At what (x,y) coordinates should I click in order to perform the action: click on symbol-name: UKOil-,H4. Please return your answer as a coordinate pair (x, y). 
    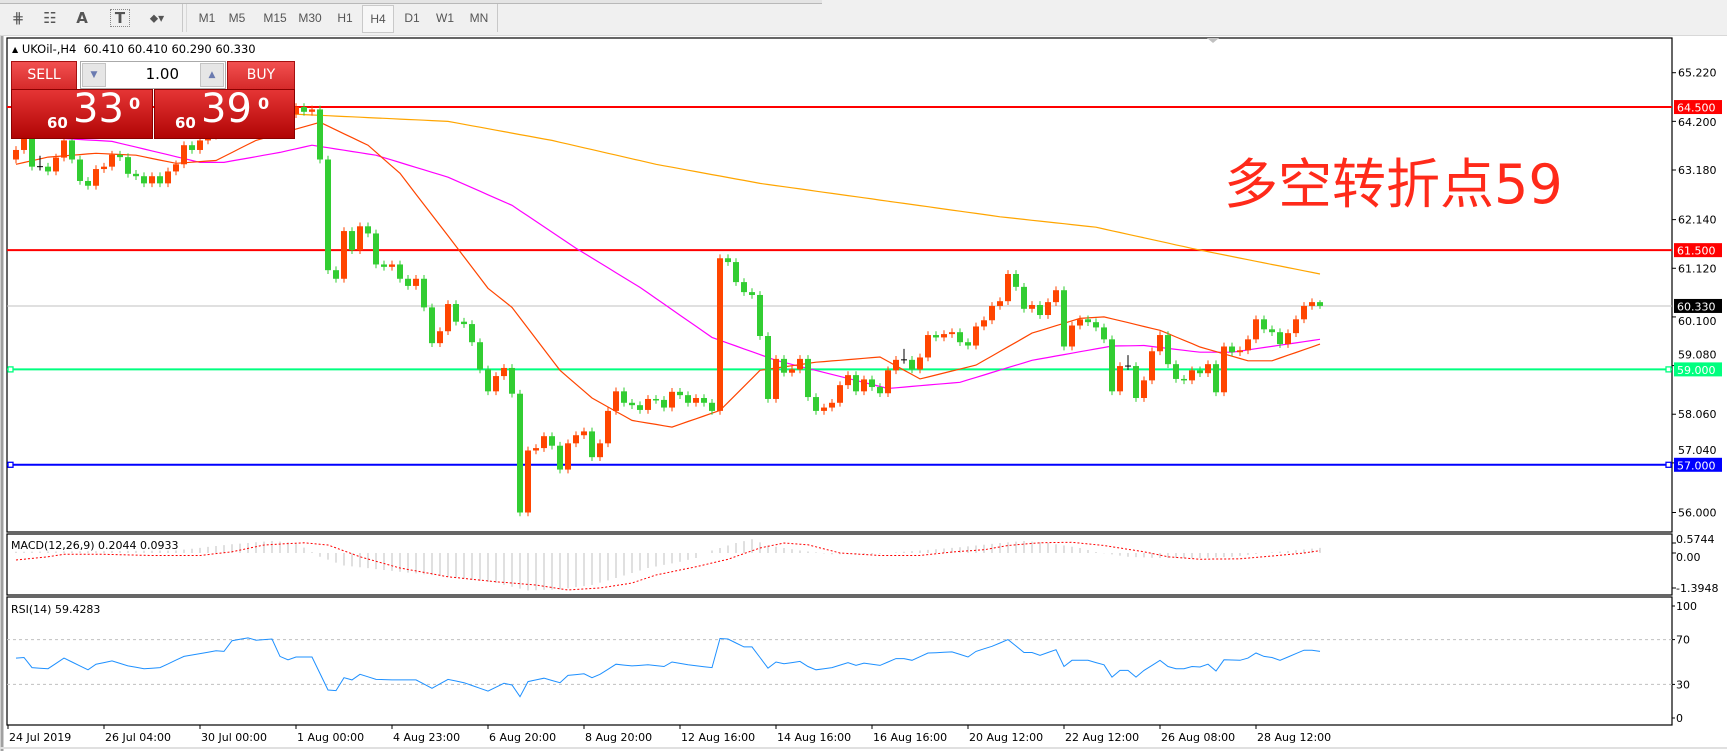
    Looking at the image, I should click on (49, 49).